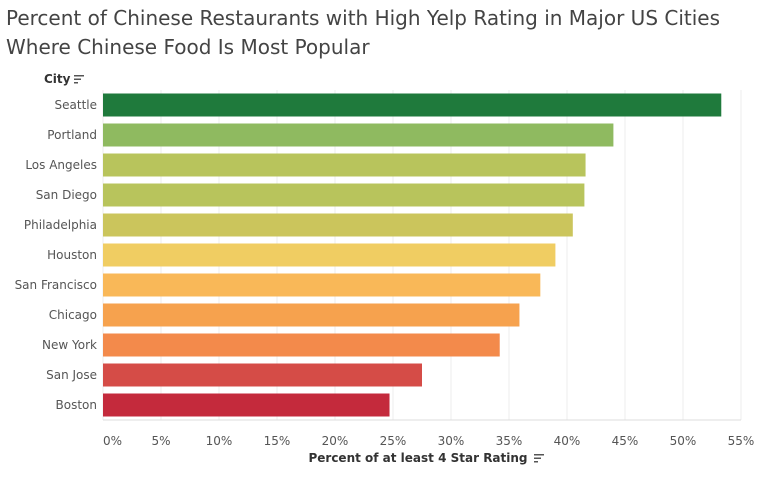 The image size is (762, 490). What do you see at coordinates (625, 441) in the screenshot?
I see `x-tick-label: 45%` at bounding box center [625, 441].